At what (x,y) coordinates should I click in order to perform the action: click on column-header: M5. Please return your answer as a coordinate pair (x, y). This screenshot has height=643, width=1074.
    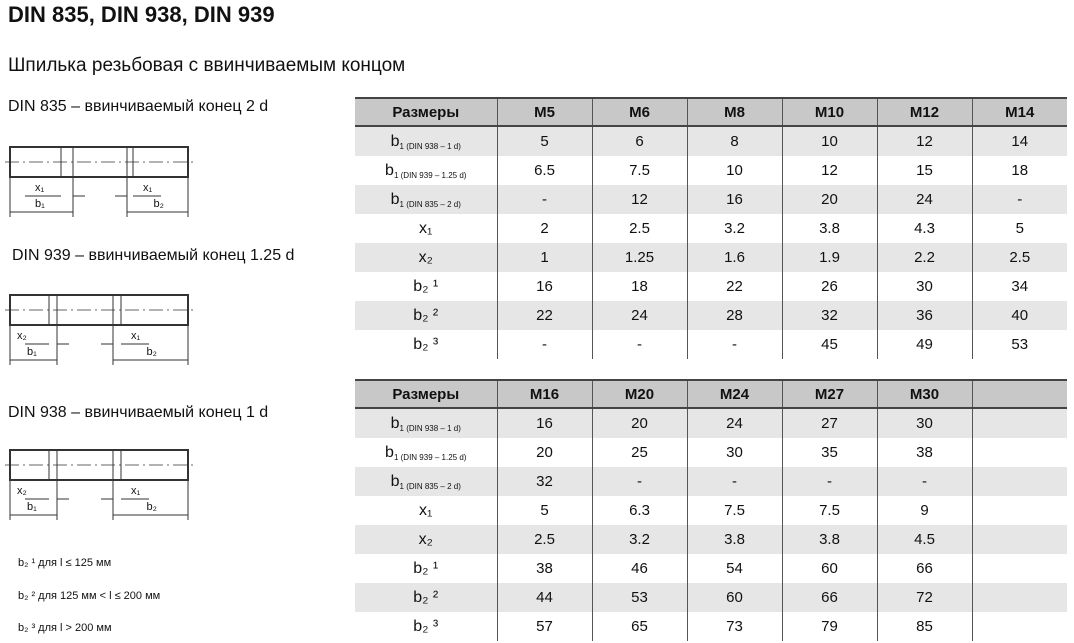
    Looking at the image, I should click on (544, 112).